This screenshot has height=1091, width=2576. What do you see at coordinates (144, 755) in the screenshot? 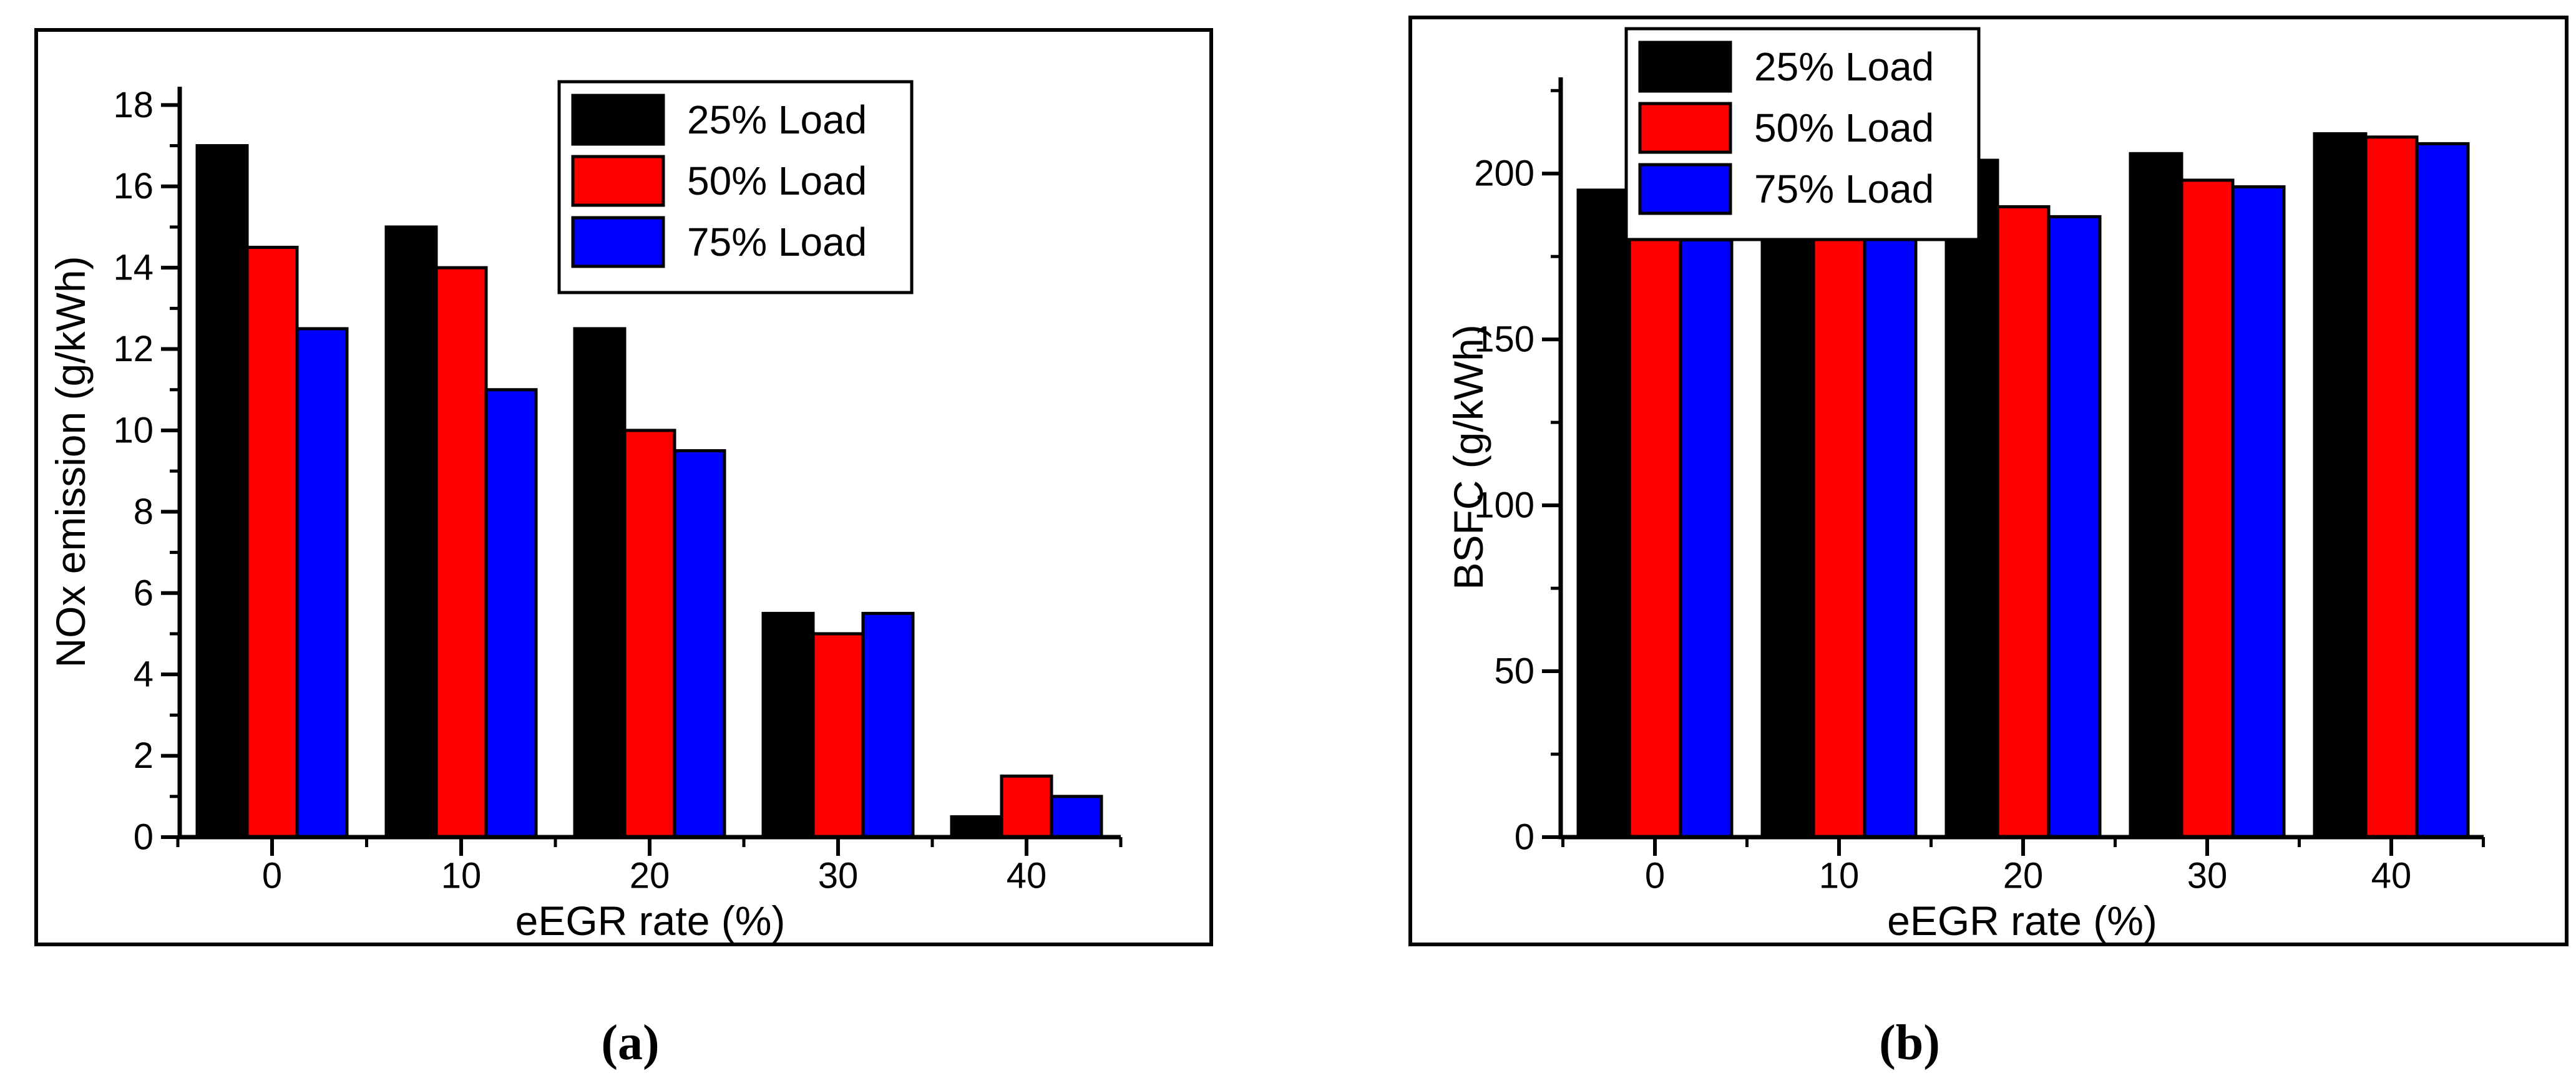
I see `y-tick-label: 2` at bounding box center [144, 755].